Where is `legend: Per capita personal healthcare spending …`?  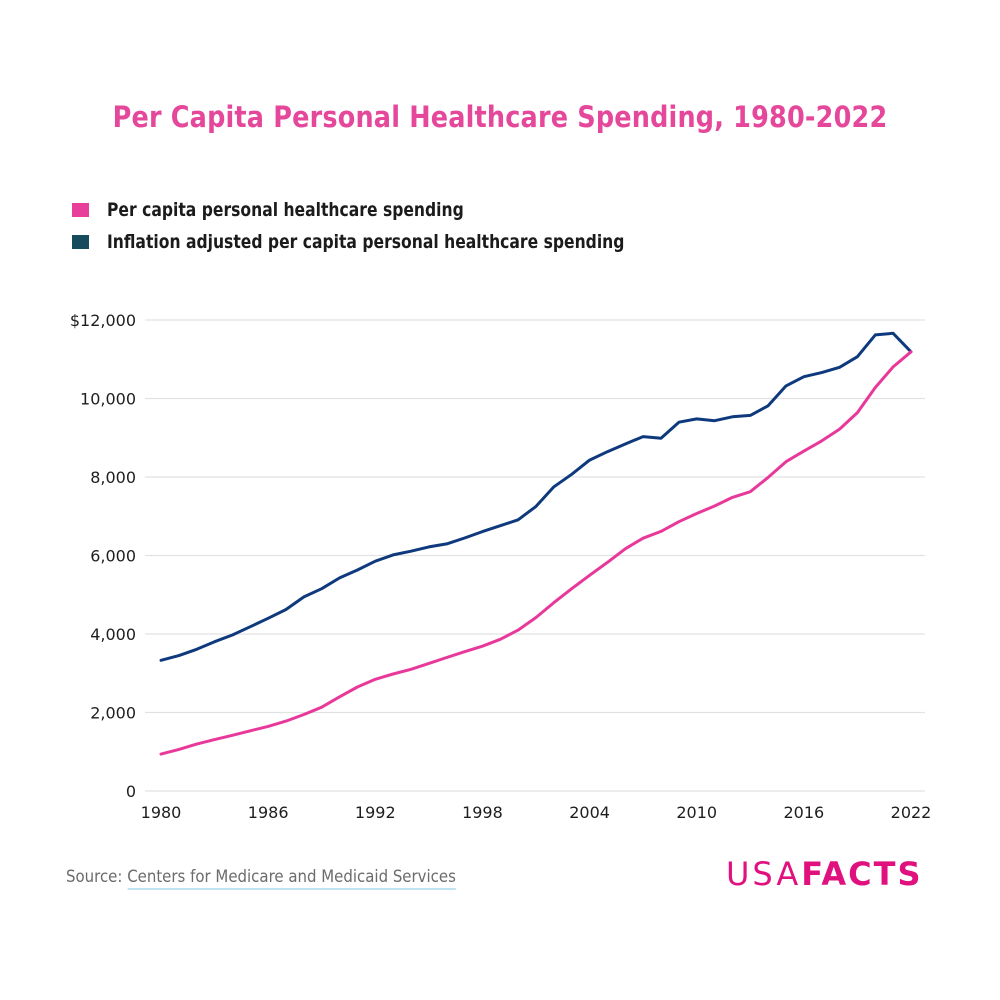 legend: Per capita personal healthcare spending … is located at coordinates (405, 226).